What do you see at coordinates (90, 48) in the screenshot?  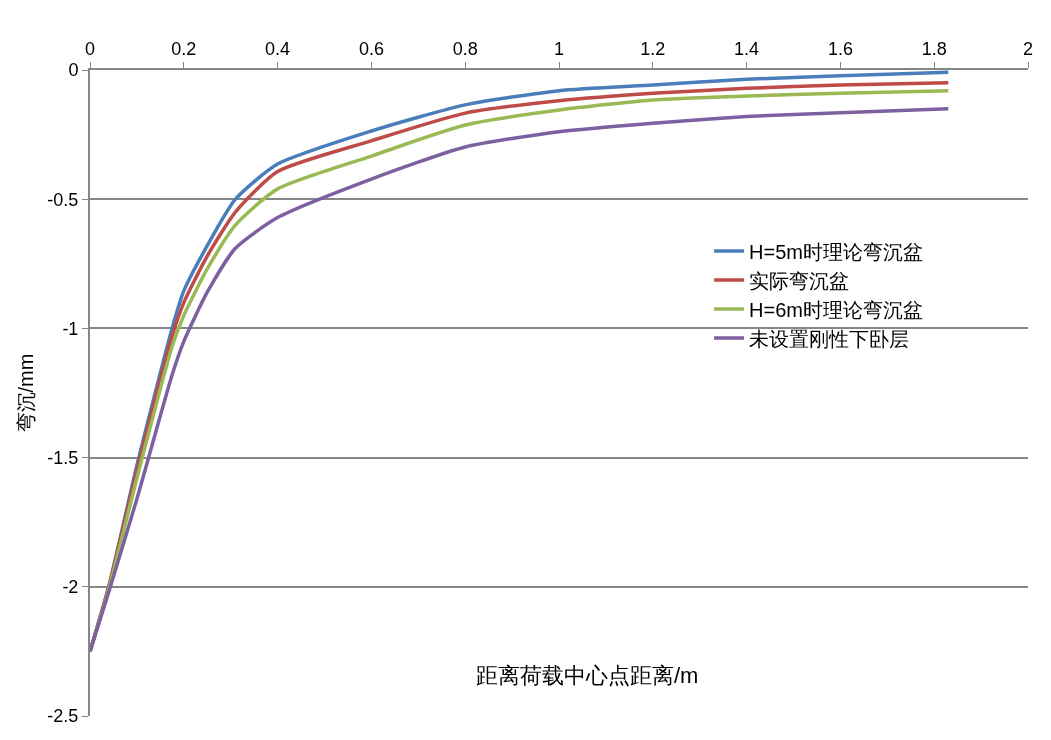 I see `x-tick-label: 0` at bounding box center [90, 48].